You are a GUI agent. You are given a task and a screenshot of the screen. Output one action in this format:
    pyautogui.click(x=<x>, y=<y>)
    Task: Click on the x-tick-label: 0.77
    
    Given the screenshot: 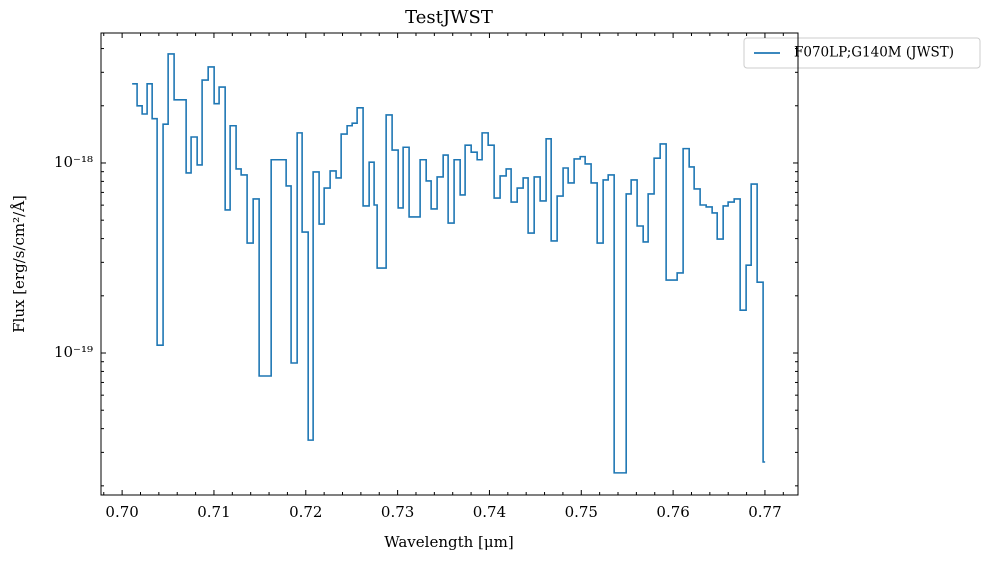 What is the action you would take?
    pyautogui.click(x=764, y=512)
    